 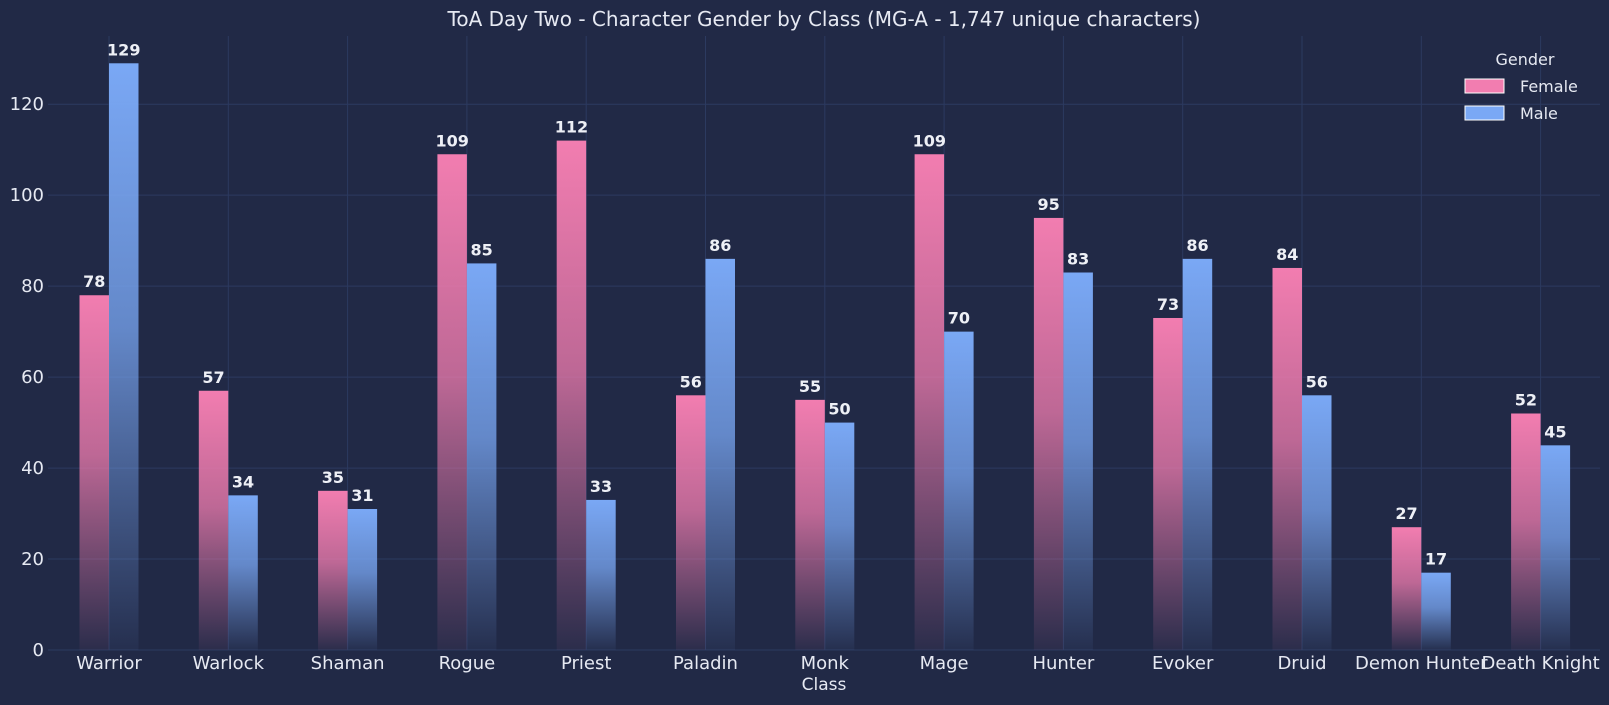 I want to click on legend-label-male: Male, so click(x=1539, y=113).